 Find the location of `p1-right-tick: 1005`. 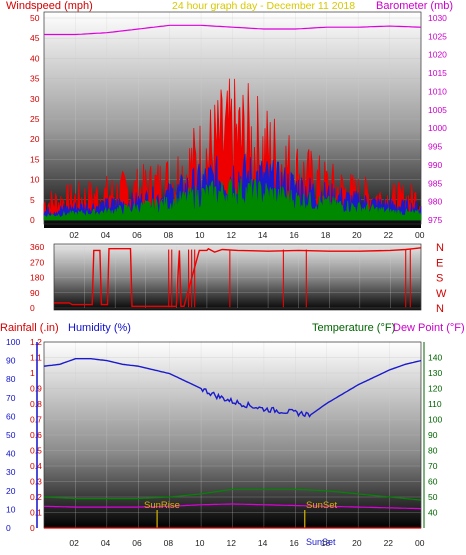

p1-right-tick: 1005 is located at coordinates (437, 110).